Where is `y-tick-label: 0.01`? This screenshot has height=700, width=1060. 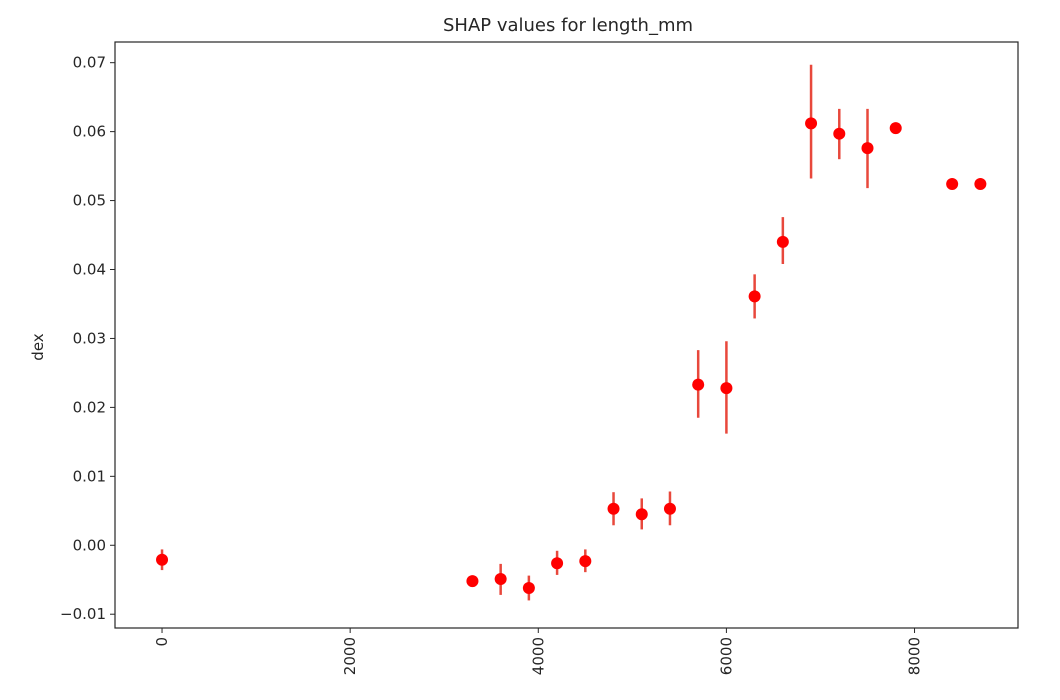 y-tick-label: 0.01 is located at coordinates (89, 476).